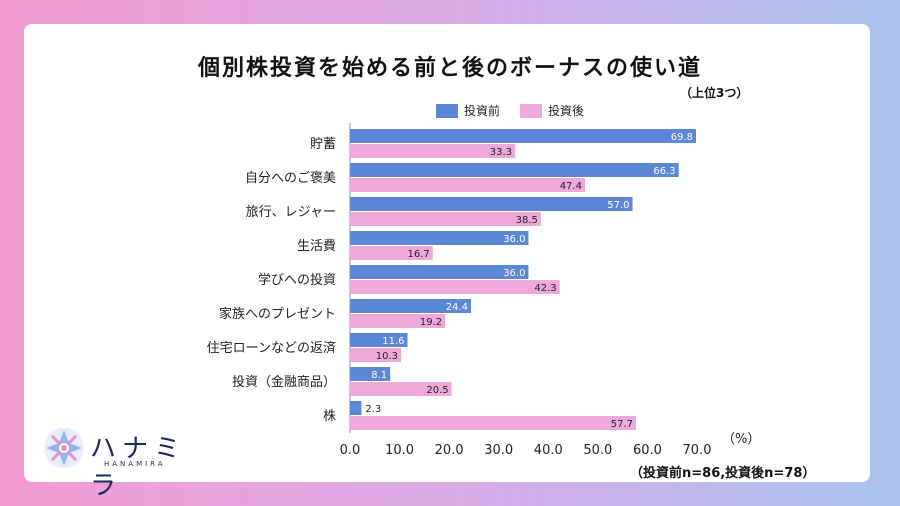 Image resolution: width=900 pixels, height=506 pixels. What do you see at coordinates (373, 409) in the screenshot?
I see `data-label: 2.3` at bounding box center [373, 409].